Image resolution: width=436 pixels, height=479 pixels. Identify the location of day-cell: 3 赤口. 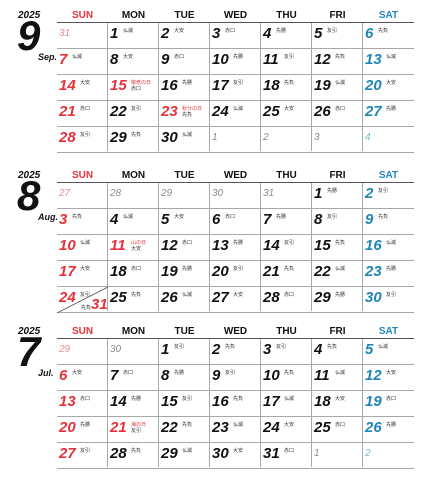
(235, 35).